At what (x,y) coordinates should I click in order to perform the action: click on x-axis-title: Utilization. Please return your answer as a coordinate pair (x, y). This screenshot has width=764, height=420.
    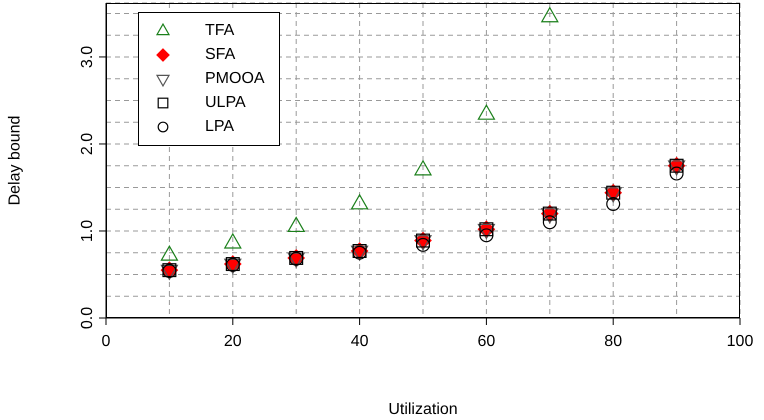
    Looking at the image, I should click on (423, 409).